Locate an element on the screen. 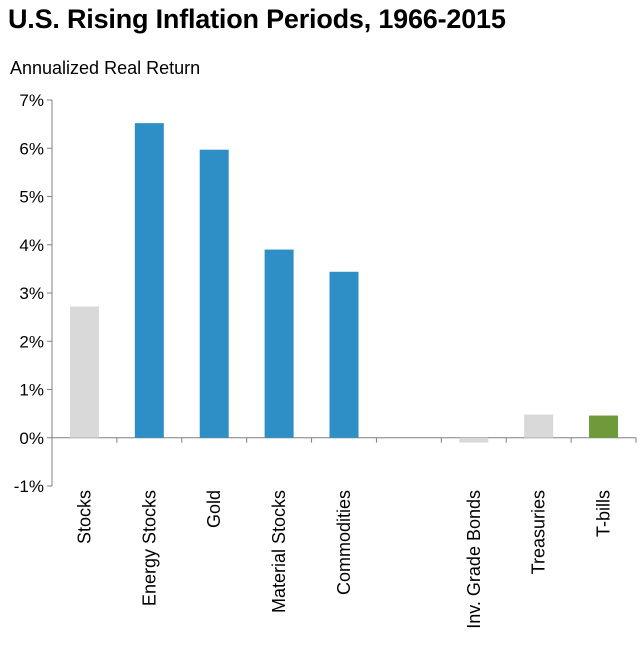 Image resolution: width=640 pixels, height=659 pixels. y-axis-label: Annualized Real Return is located at coordinates (105, 68).